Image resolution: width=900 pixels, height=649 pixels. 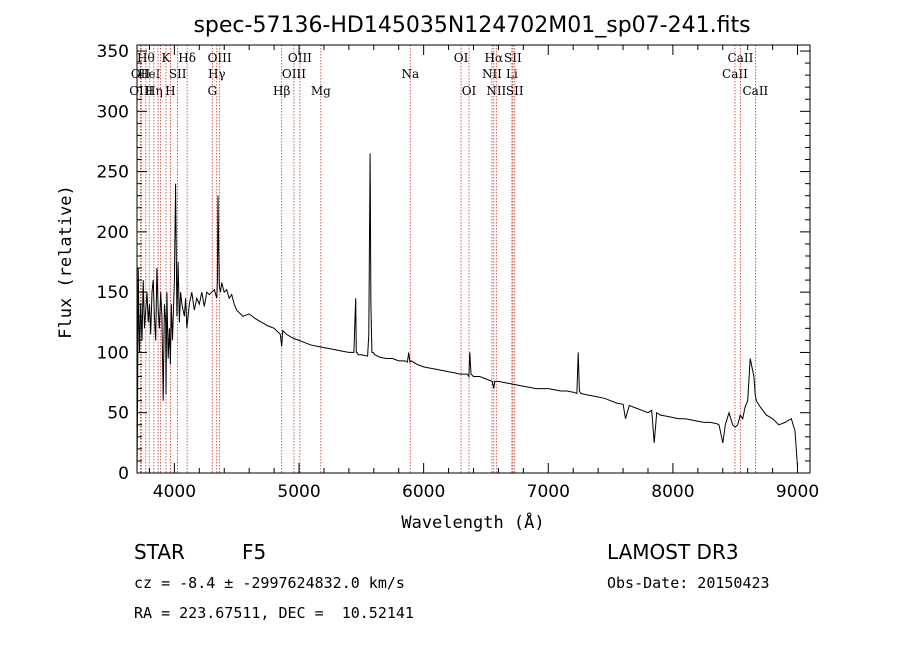 What do you see at coordinates (113, 52) in the screenshot?
I see `y-tick-label: 350` at bounding box center [113, 52].